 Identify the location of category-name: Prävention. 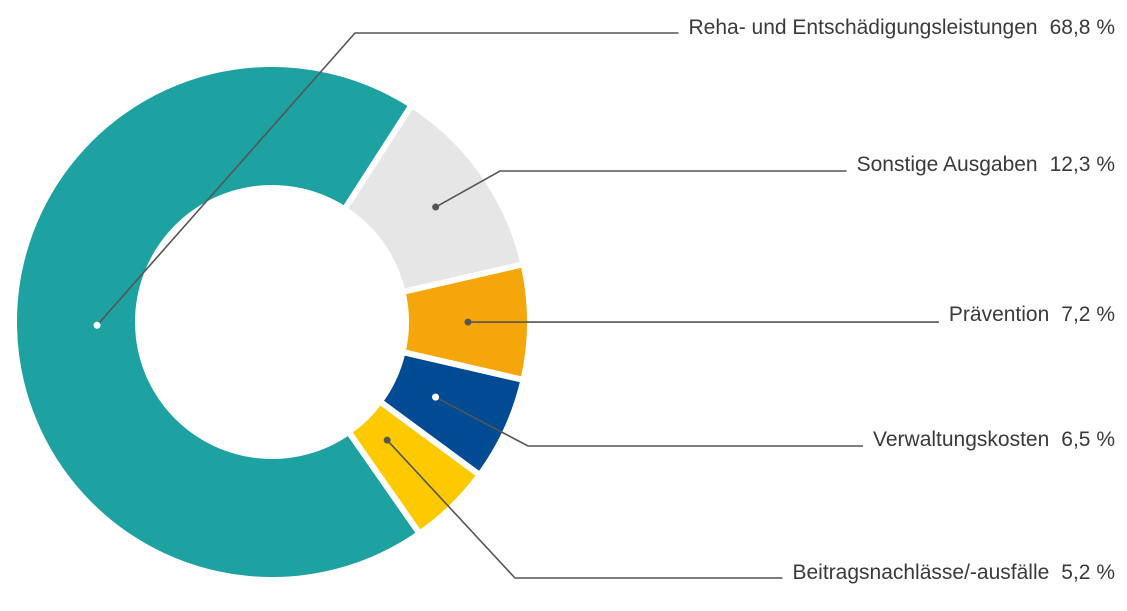
(999, 314).